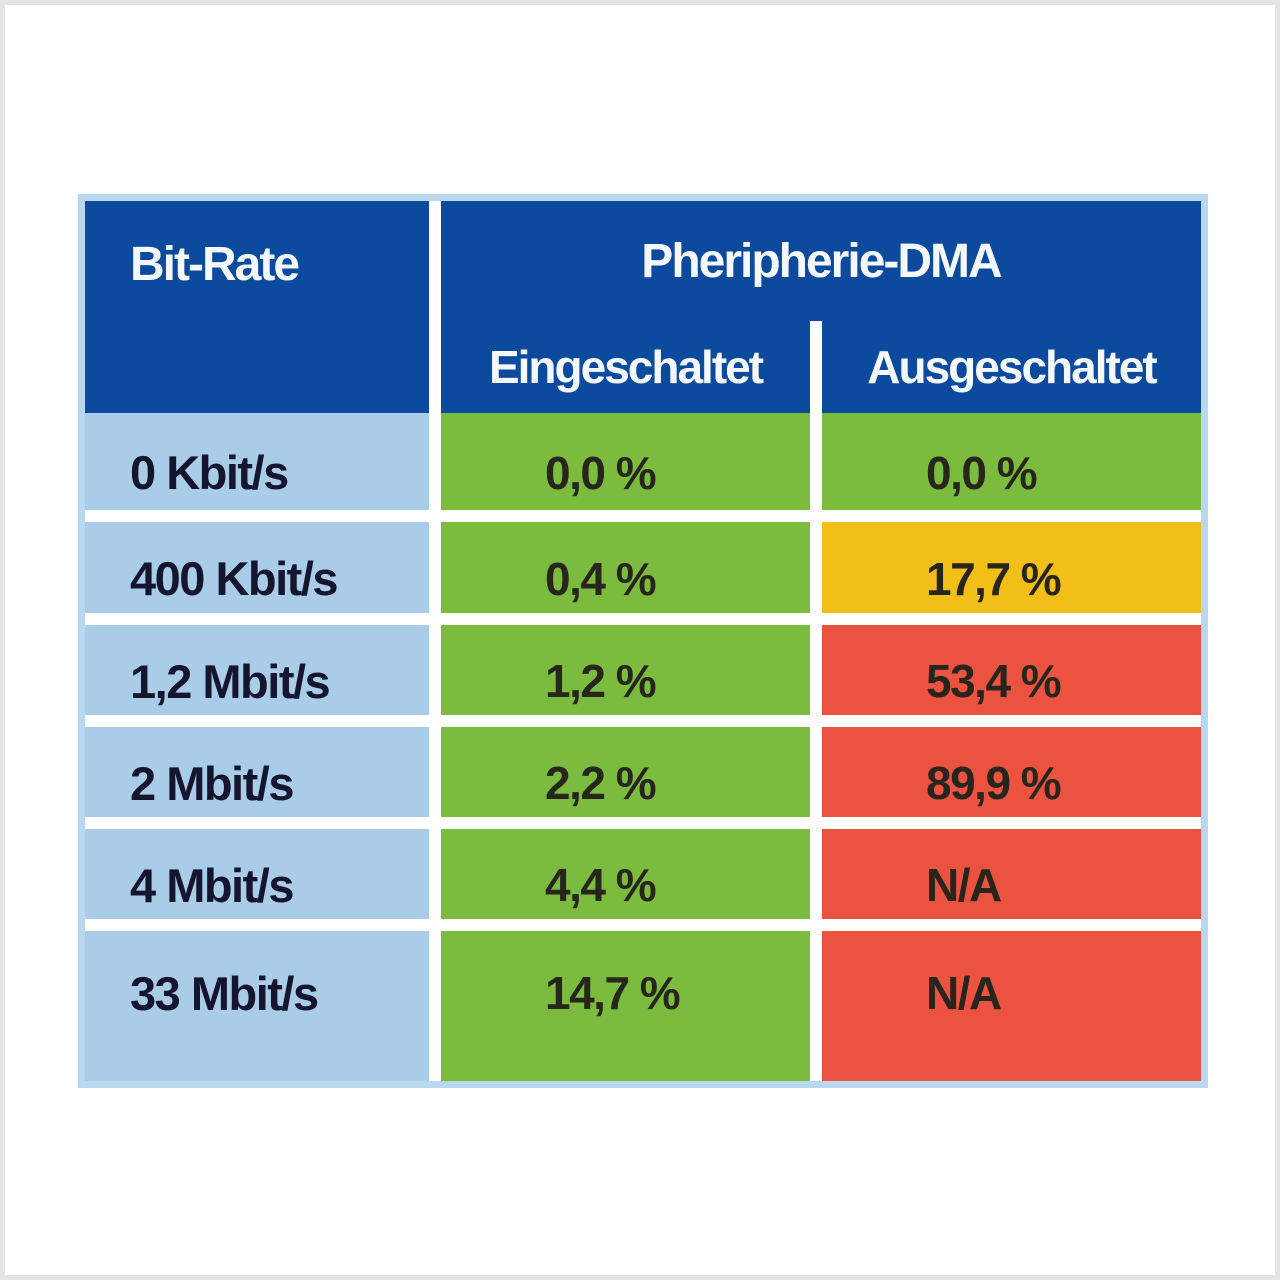  I want to click on table-row: 4 Mbit/s 4,4 % N/A, so click(643, 874).